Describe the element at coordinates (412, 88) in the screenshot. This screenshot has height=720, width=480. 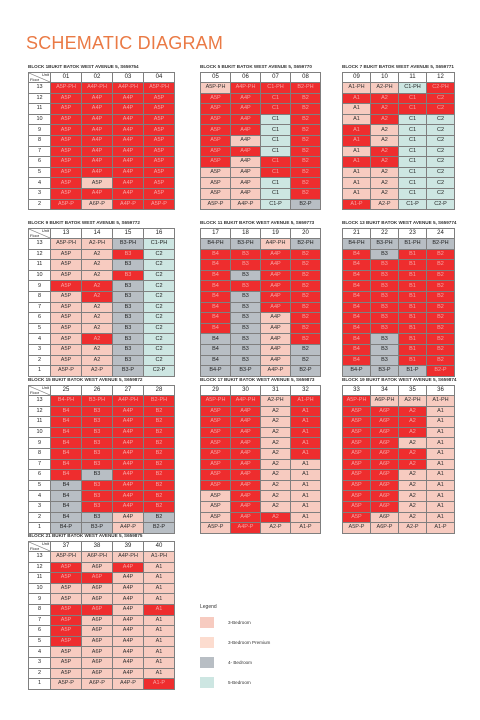
I see `unit-type-cell: C1-PH` at that location.